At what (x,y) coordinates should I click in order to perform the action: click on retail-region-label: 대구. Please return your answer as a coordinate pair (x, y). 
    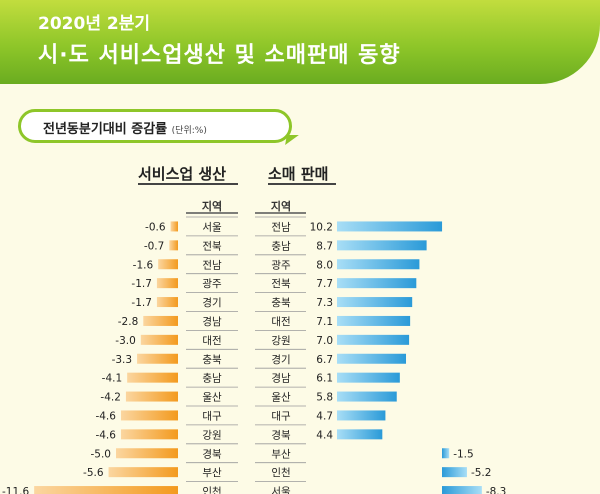
    Looking at the image, I should click on (281, 416).